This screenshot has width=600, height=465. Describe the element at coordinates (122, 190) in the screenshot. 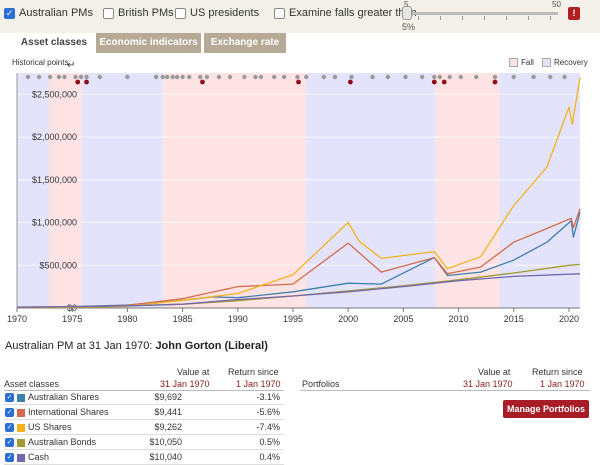

I see `recovery-band` at that location.